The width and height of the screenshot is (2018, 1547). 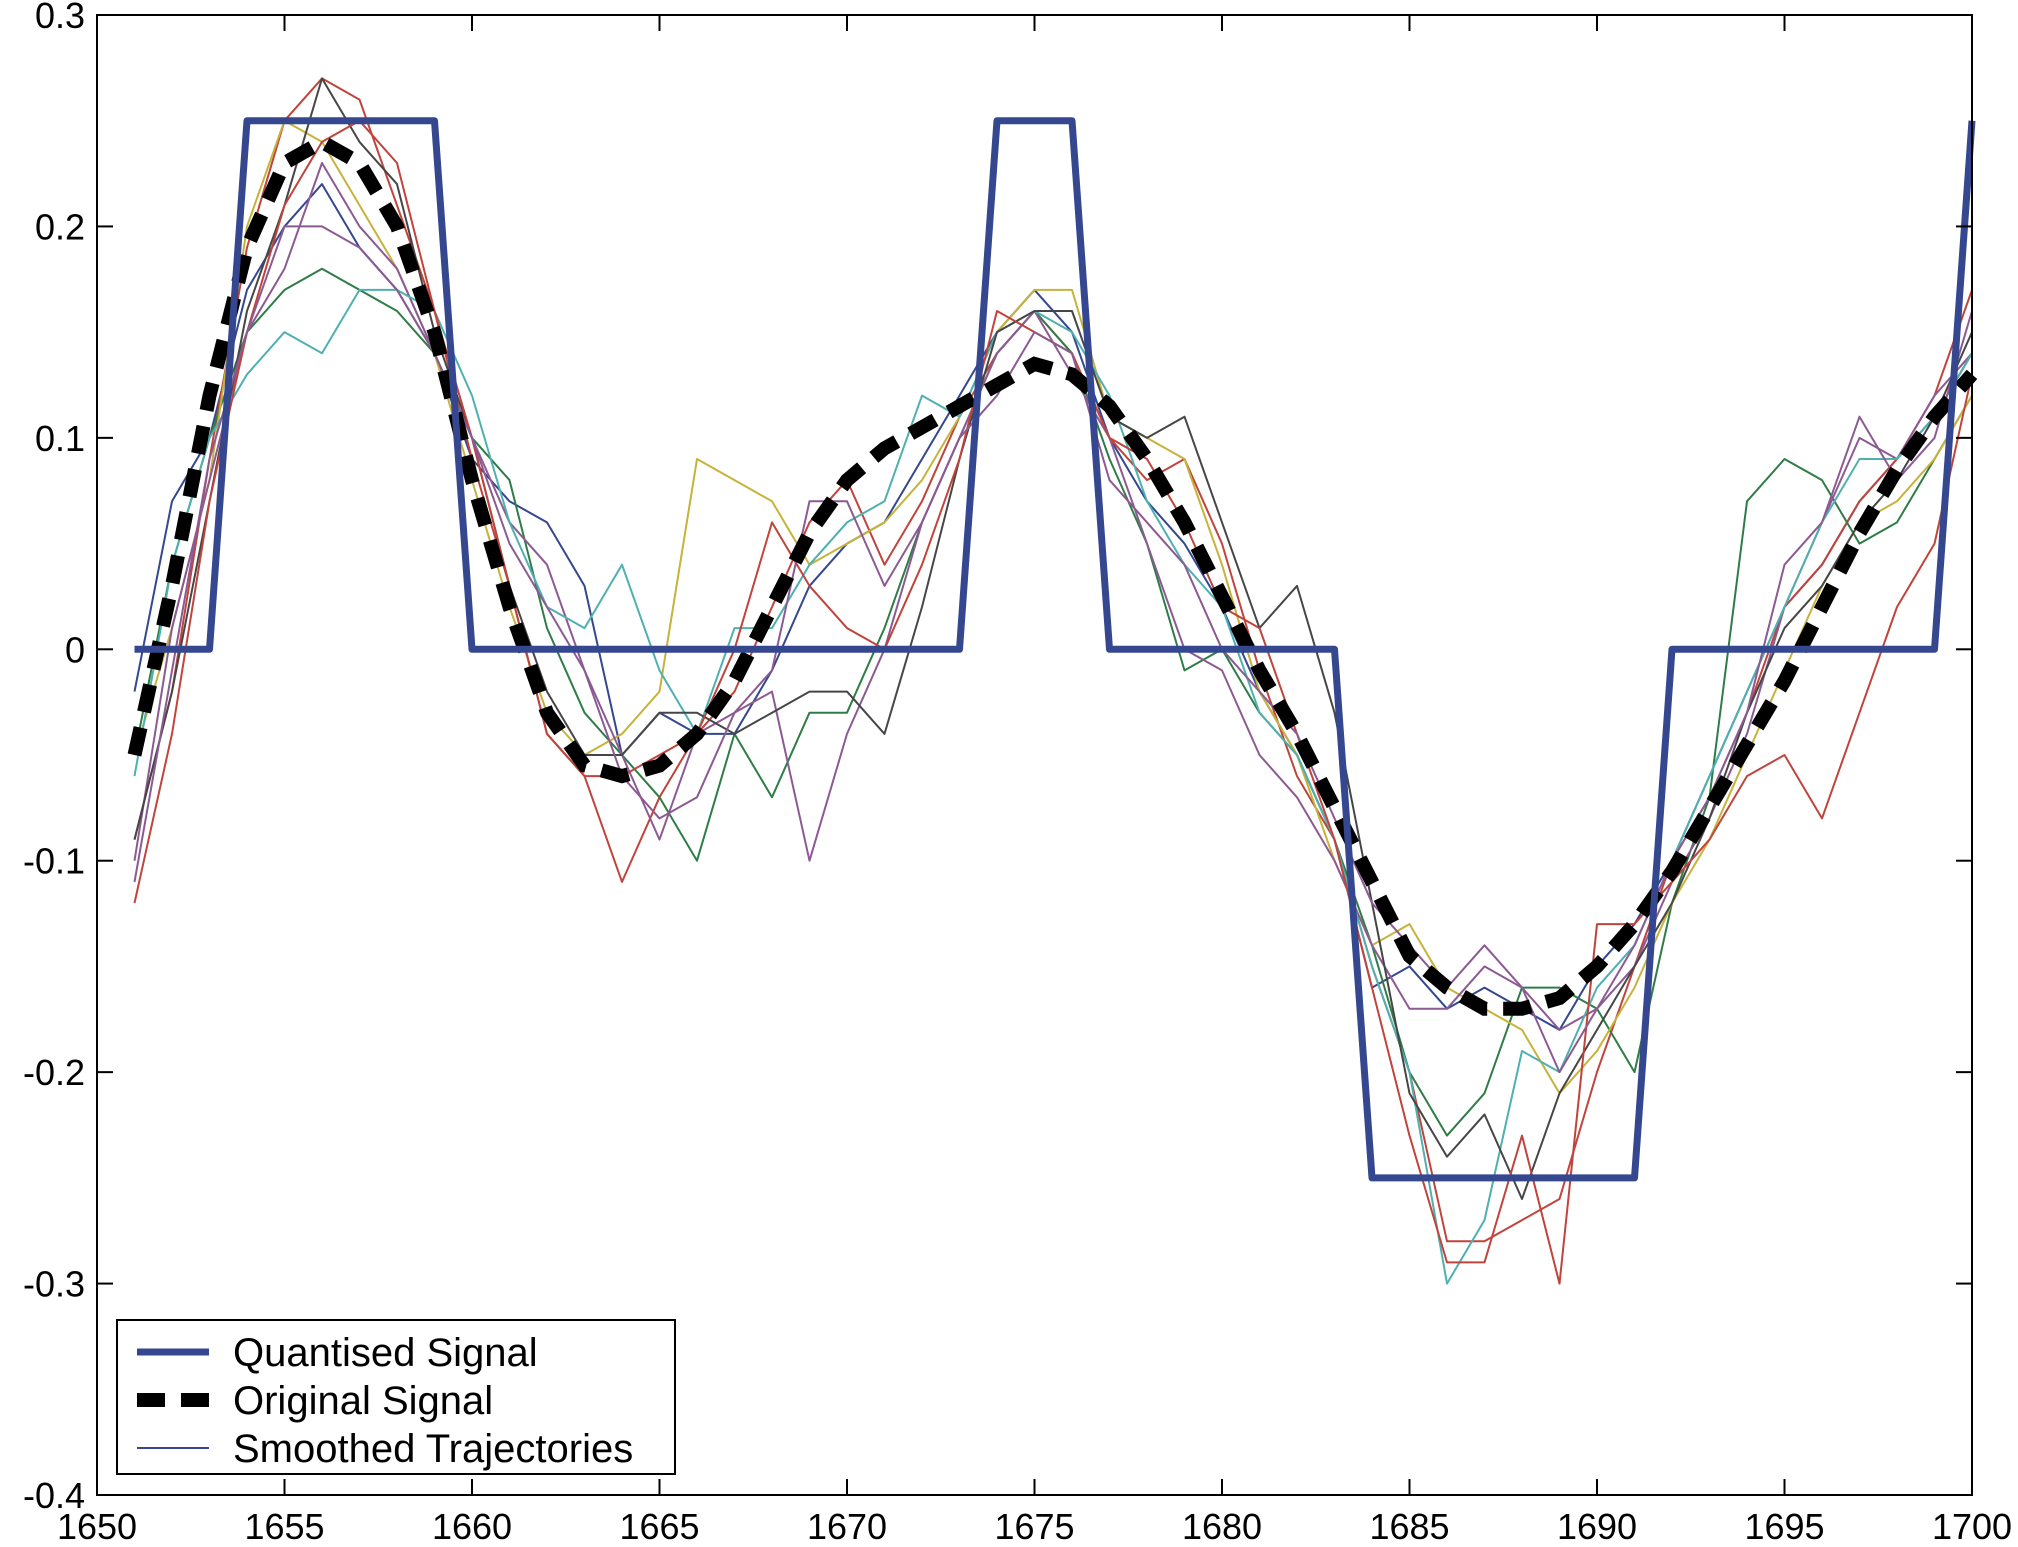 What do you see at coordinates (60, 18) in the screenshot?
I see `y-tick-label: 0.3` at bounding box center [60, 18].